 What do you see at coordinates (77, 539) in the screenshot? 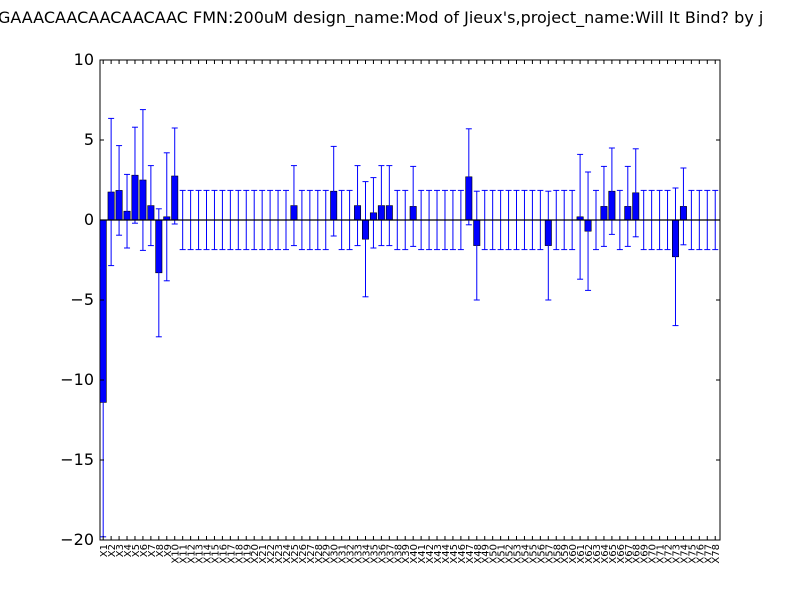
I see `y-tick-label: −20` at bounding box center [77, 539].